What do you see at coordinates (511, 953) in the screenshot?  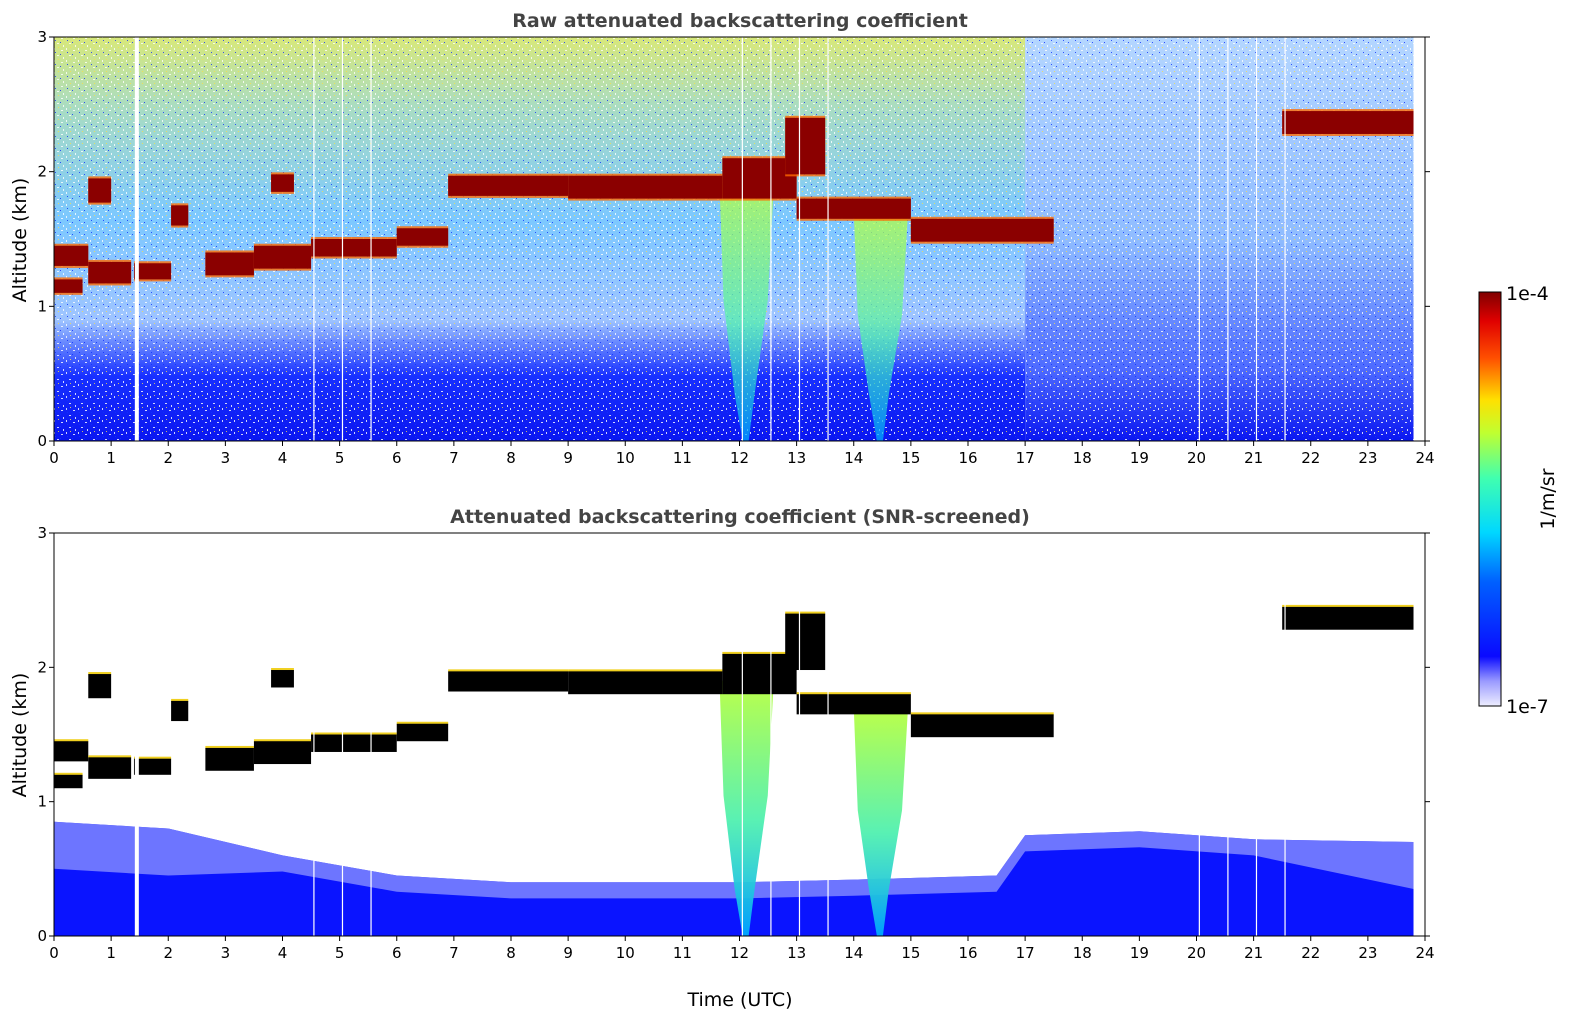 I see `x-tick-label: 8` at bounding box center [511, 953].